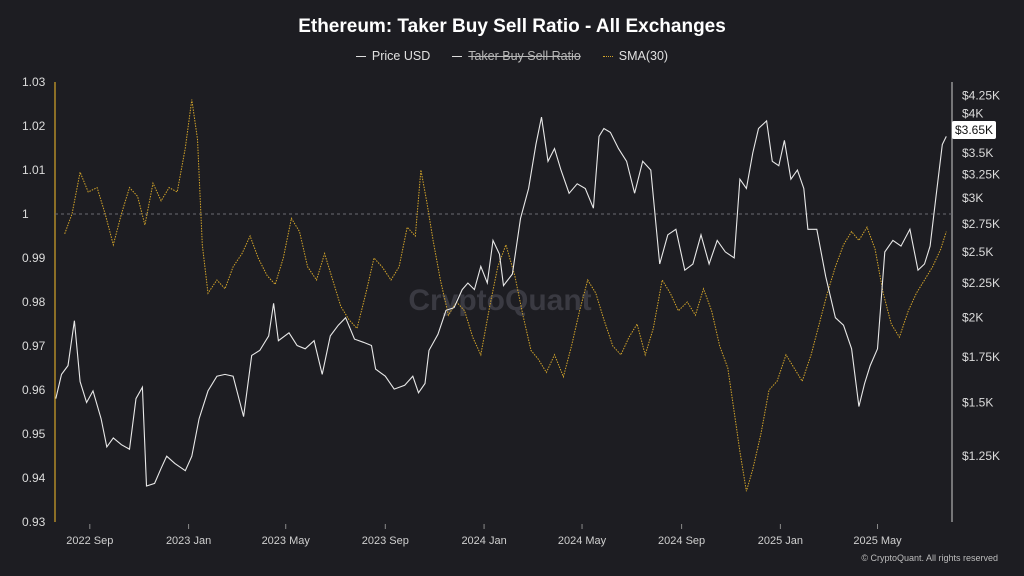  What do you see at coordinates (401, 56) in the screenshot?
I see `legend-label-price: Price USD` at bounding box center [401, 56].